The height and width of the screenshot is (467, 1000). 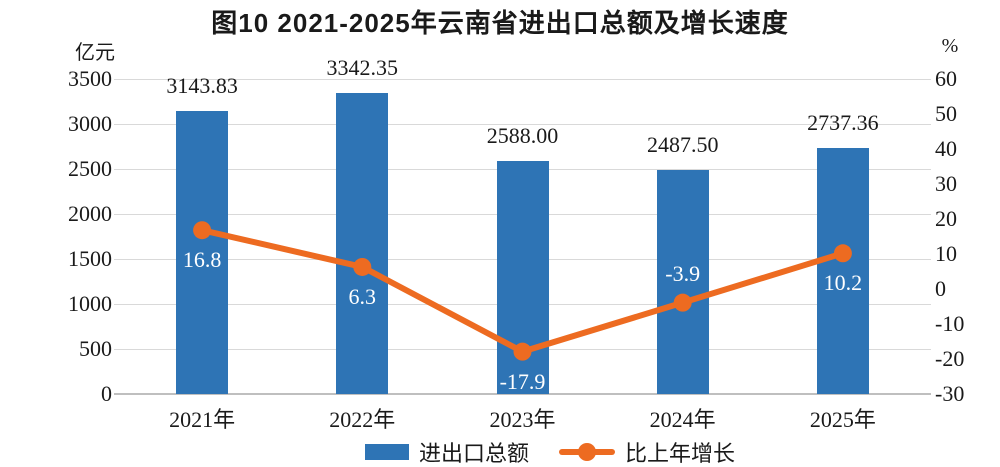 I want to click on legend-line-swatch, so click(x=587, y=452).